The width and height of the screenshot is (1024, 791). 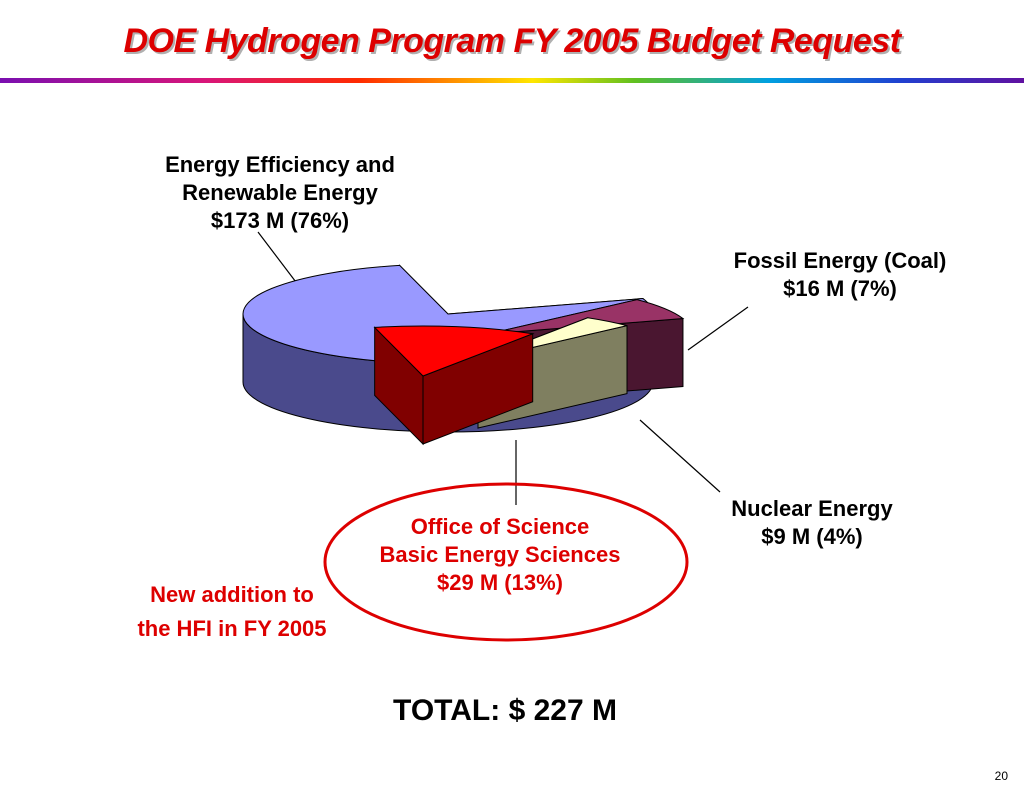 I want to click on total-label: TOTAL: $ 227 M, so click(x=505, y=710).